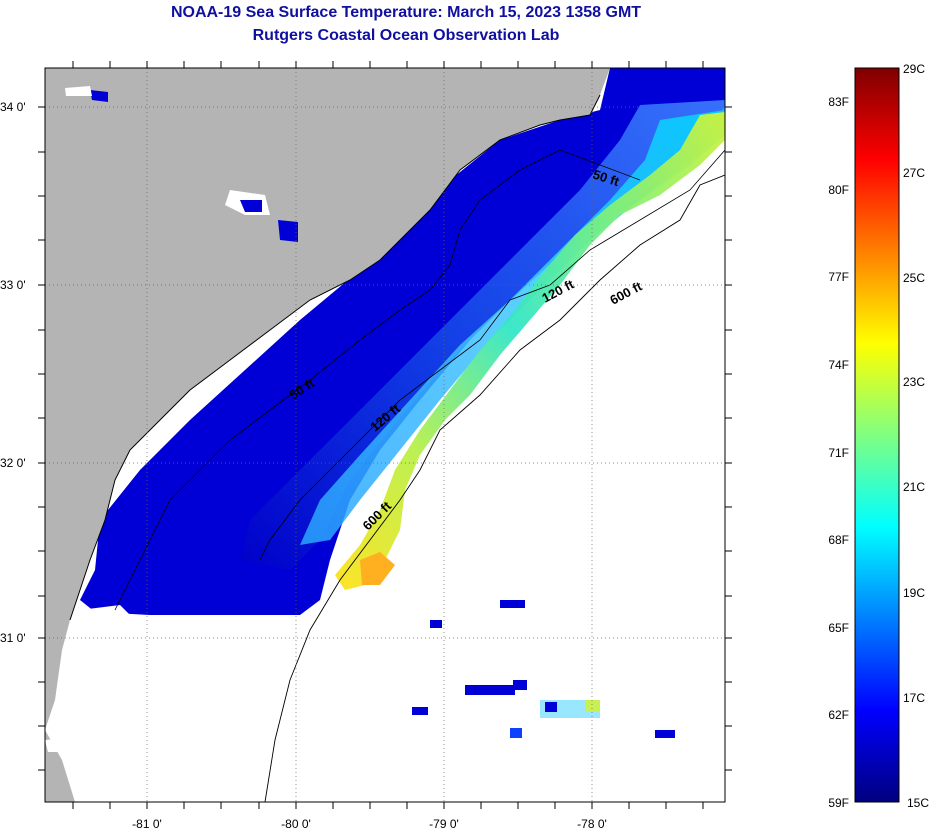  Describe the element at coordinates (838, 190) in the screenshot. I see `colorbar-fahrenheit-label: 80F` at that location.